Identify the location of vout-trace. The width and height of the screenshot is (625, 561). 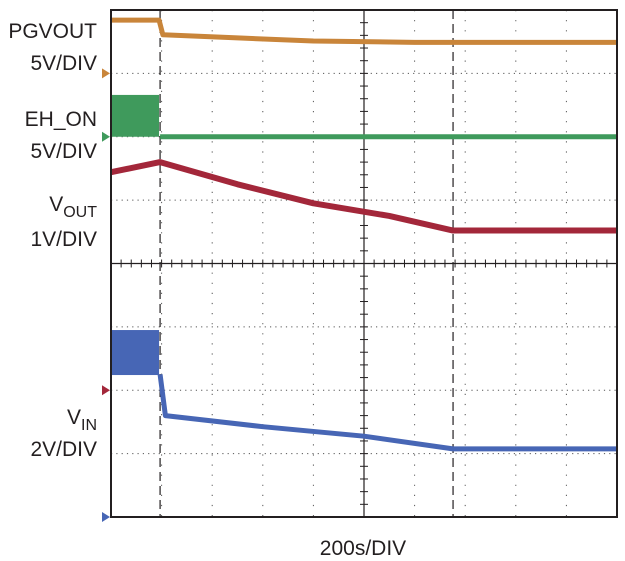
(363, 196).